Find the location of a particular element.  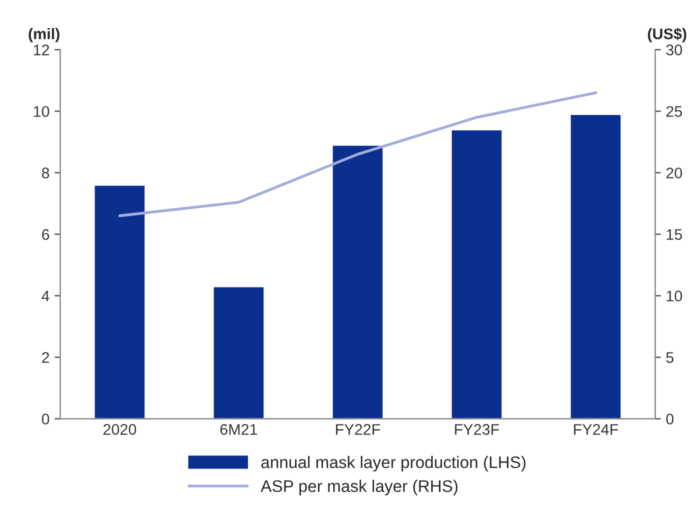

y2-axis-title: (US$) is located at coordinates (667, 35).